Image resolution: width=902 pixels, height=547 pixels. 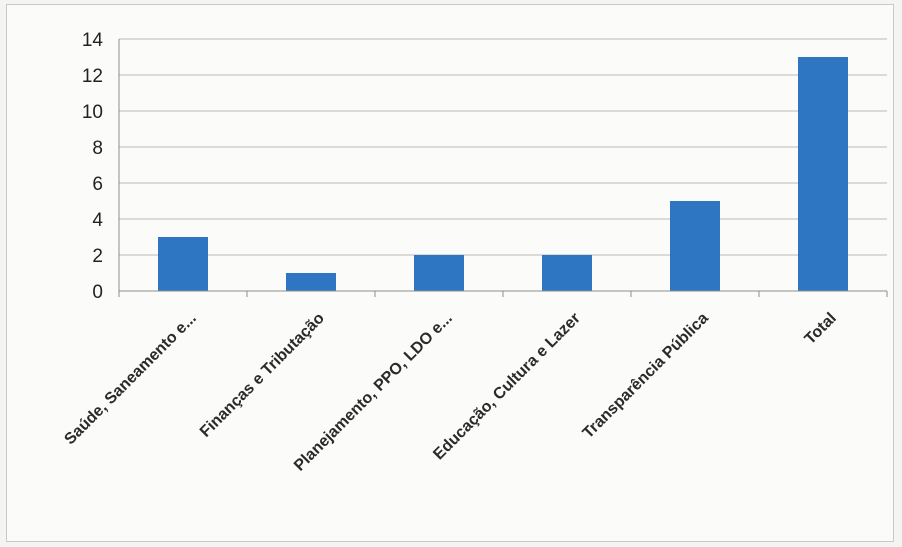 I want to click on x-category-label: Transparência Pública, so click(x=646, y=376).